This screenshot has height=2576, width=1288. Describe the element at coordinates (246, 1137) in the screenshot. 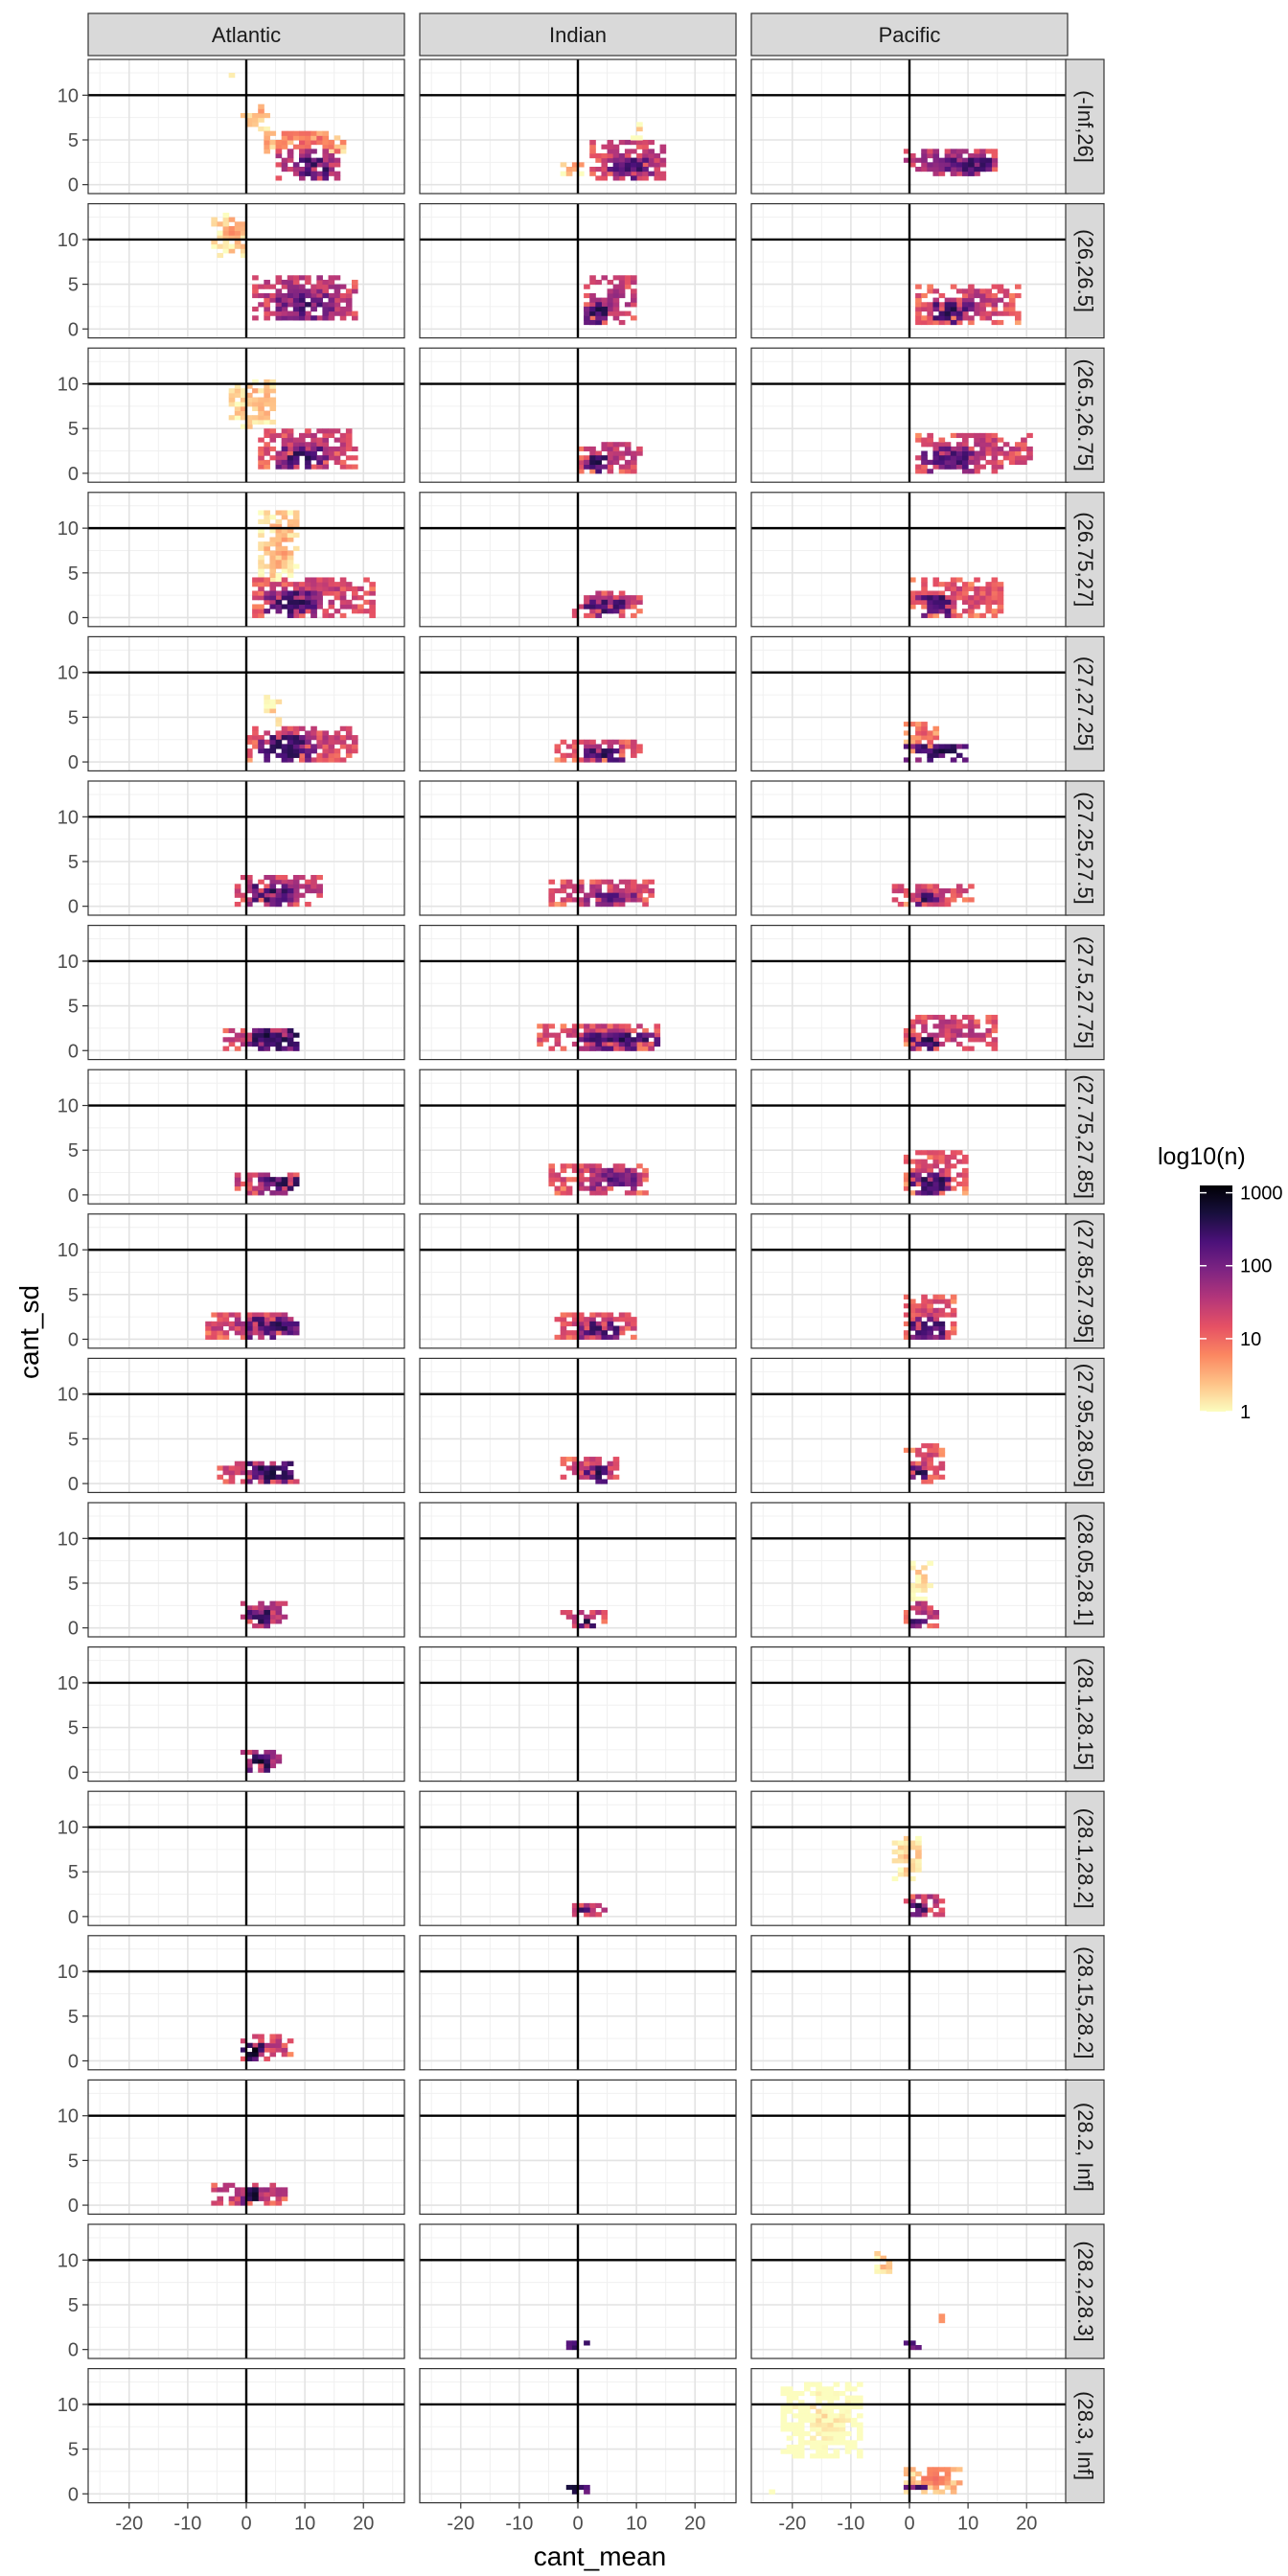

I see `facet-panel` at that location.